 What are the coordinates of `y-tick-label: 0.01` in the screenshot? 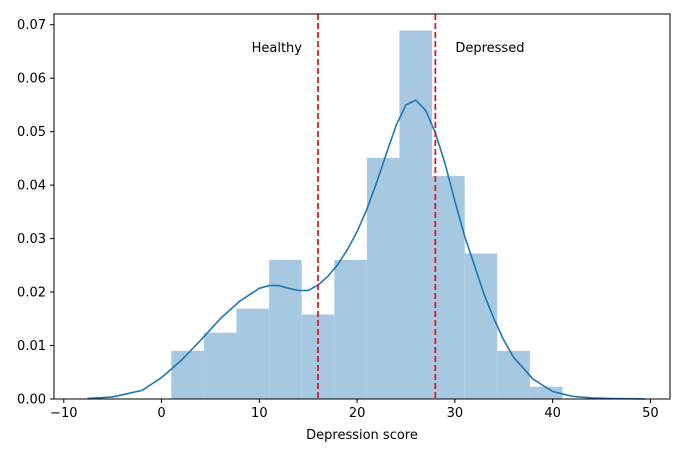 It's located at (31, 346).